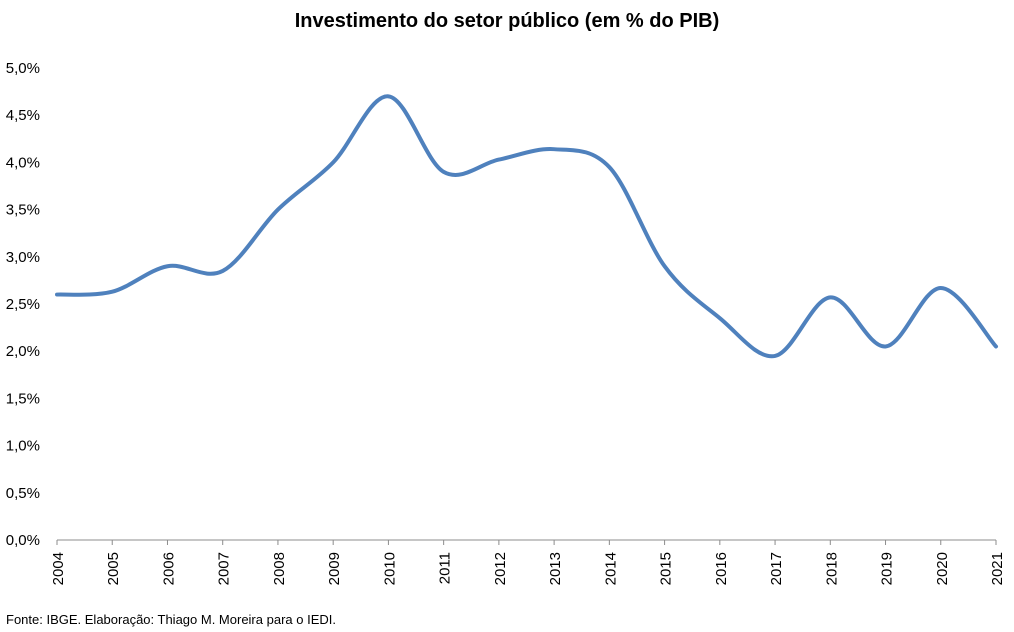 Image resolution: width=1014 pixels, height=632 pixels. Describe the element at coordinates (721, 568) in the screenshot. I see `x-tick-label: 2016` at that location.